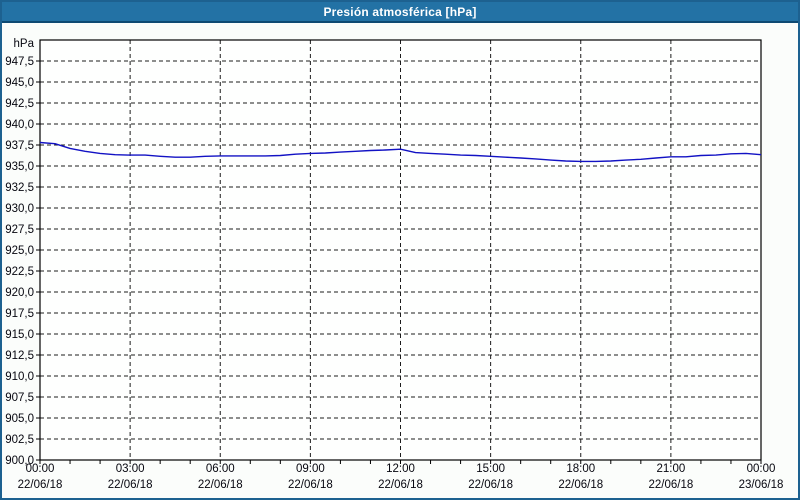 This screenshot has height=500, width=800. What do you see at coordinates (19, 335) in the screenshot?
I see `y-tick-label: 915,0` at bounding box center [19, 335].